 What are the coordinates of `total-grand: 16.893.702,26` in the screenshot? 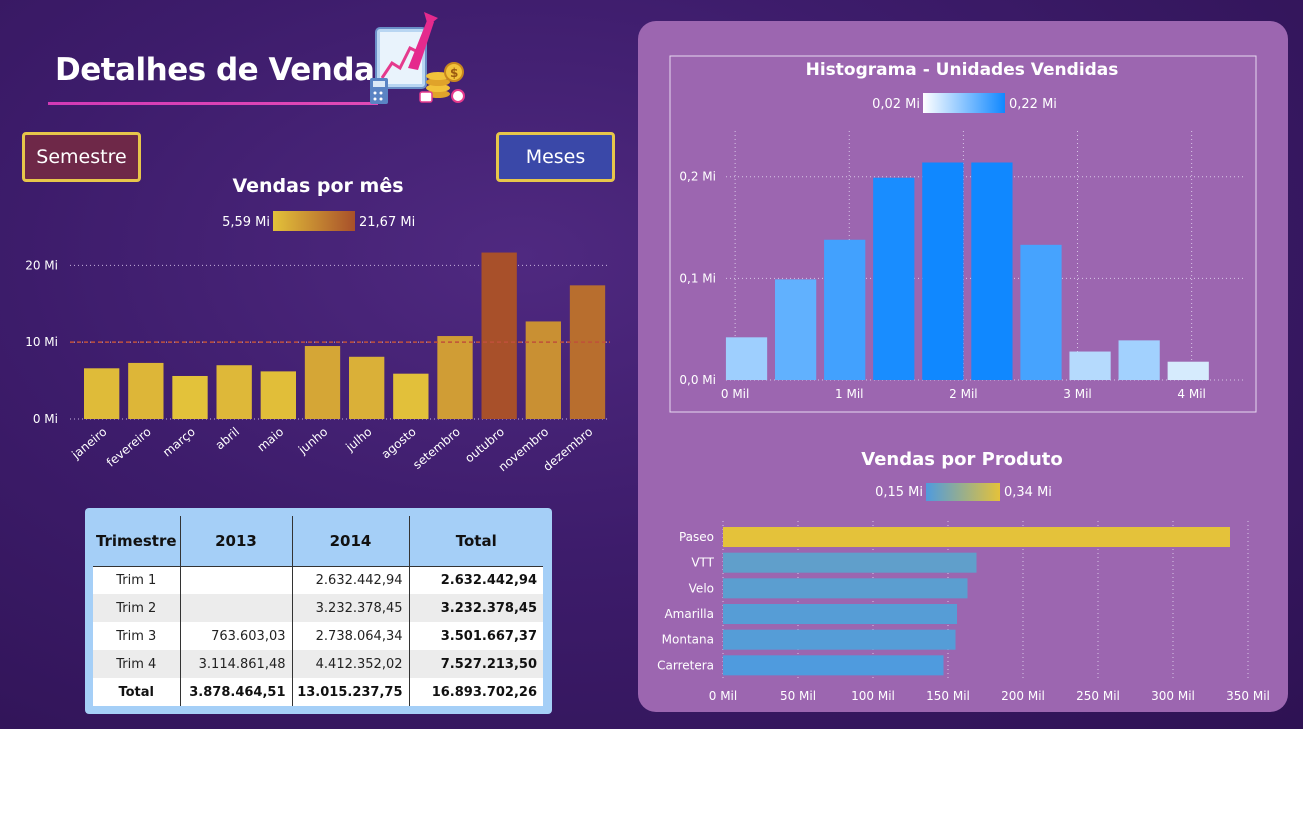 It's located at (475, 692).